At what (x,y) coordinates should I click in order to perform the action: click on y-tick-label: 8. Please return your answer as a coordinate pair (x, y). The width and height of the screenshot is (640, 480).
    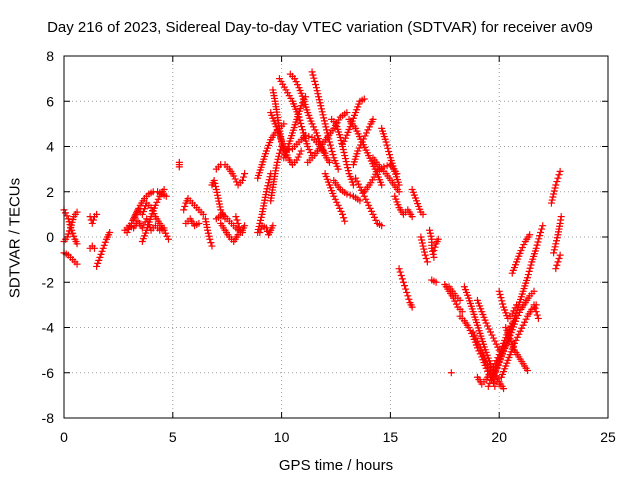
    Looking at the image, I should click on (50, 56).